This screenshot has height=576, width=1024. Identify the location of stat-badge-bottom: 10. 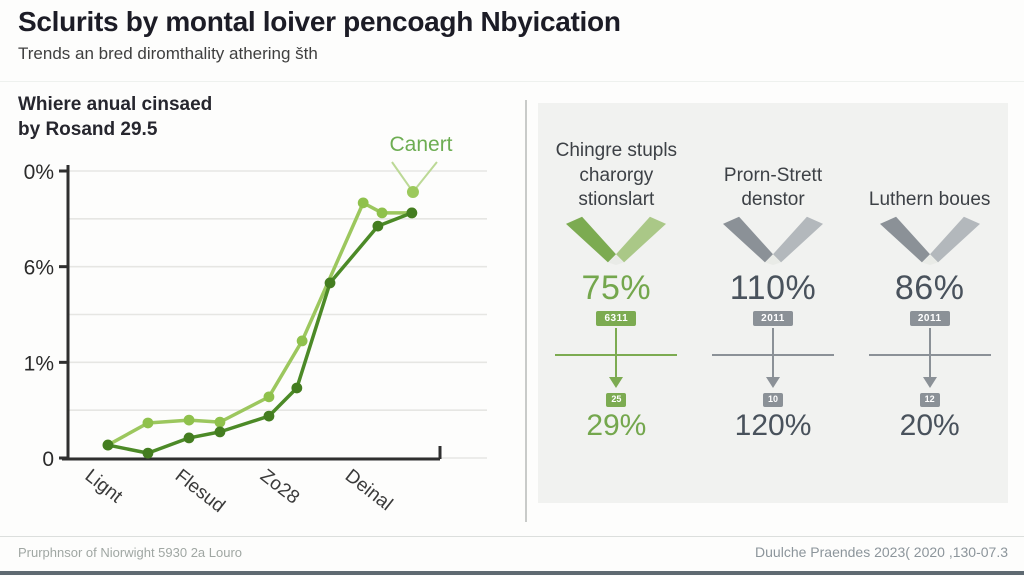
(773, 400).